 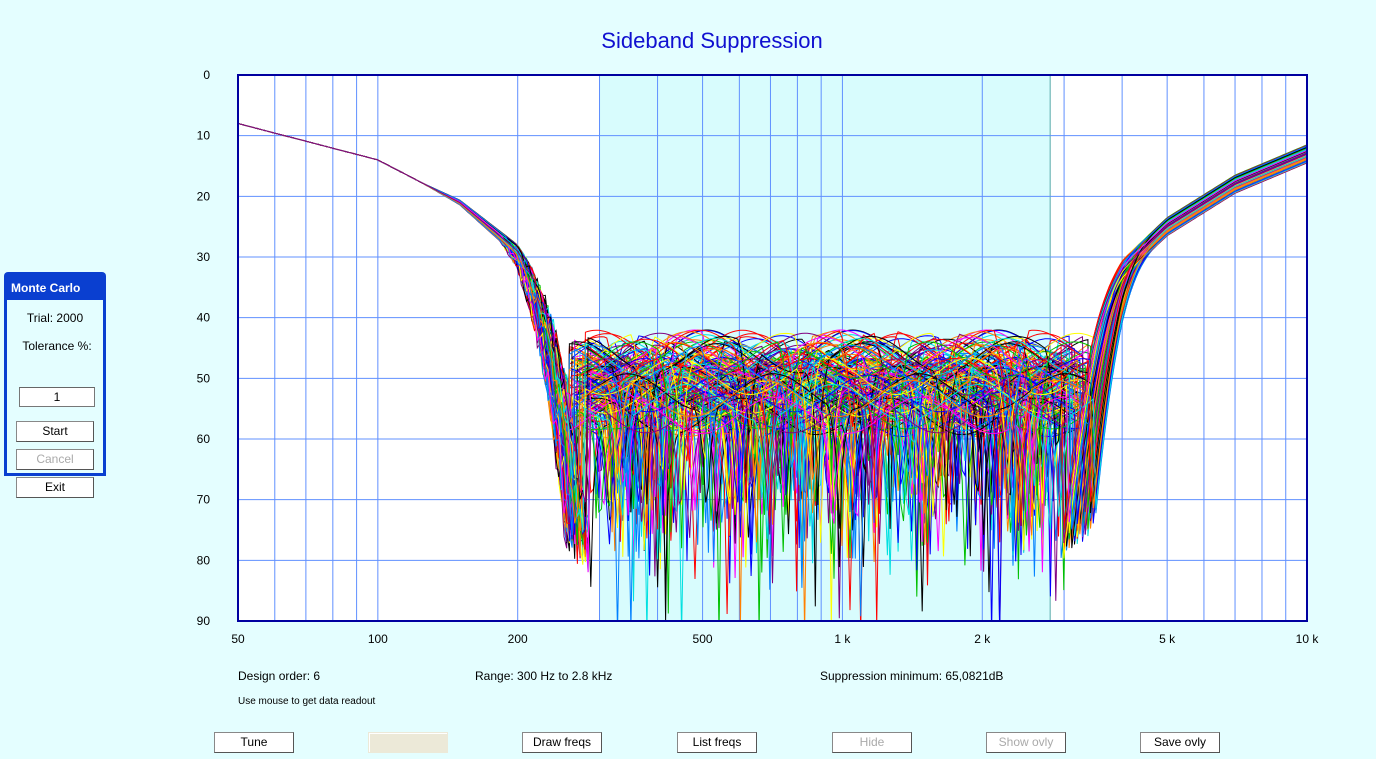 I want to click on x-tick-label: 10 k, so click(x=1308, y=639).